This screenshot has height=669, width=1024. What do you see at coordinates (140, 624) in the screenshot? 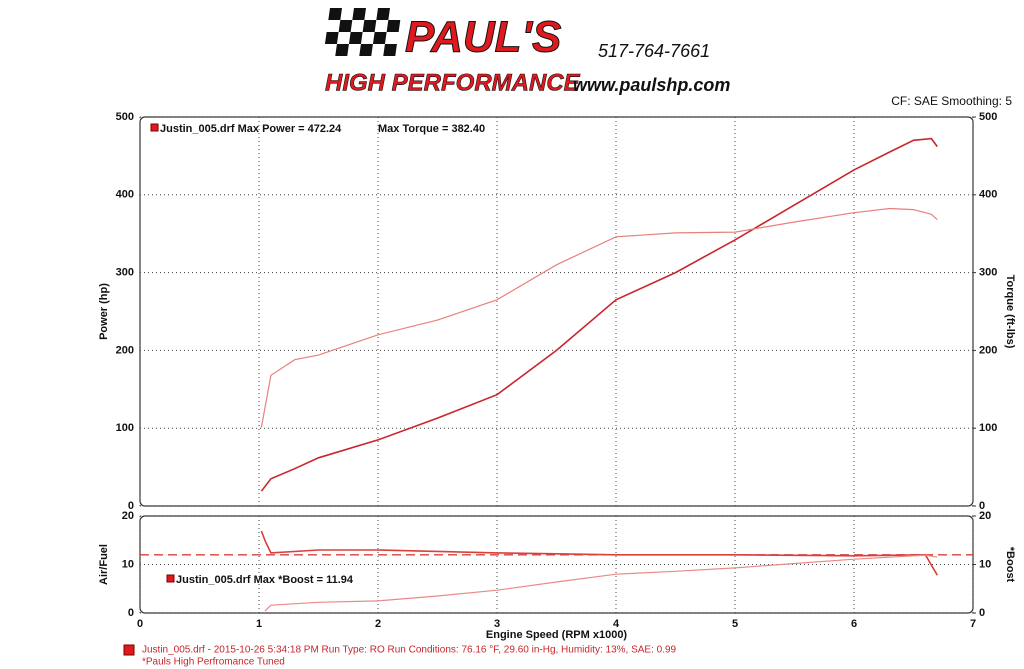
I see `x-tick-label: 0` at bounding box center [140, 624].